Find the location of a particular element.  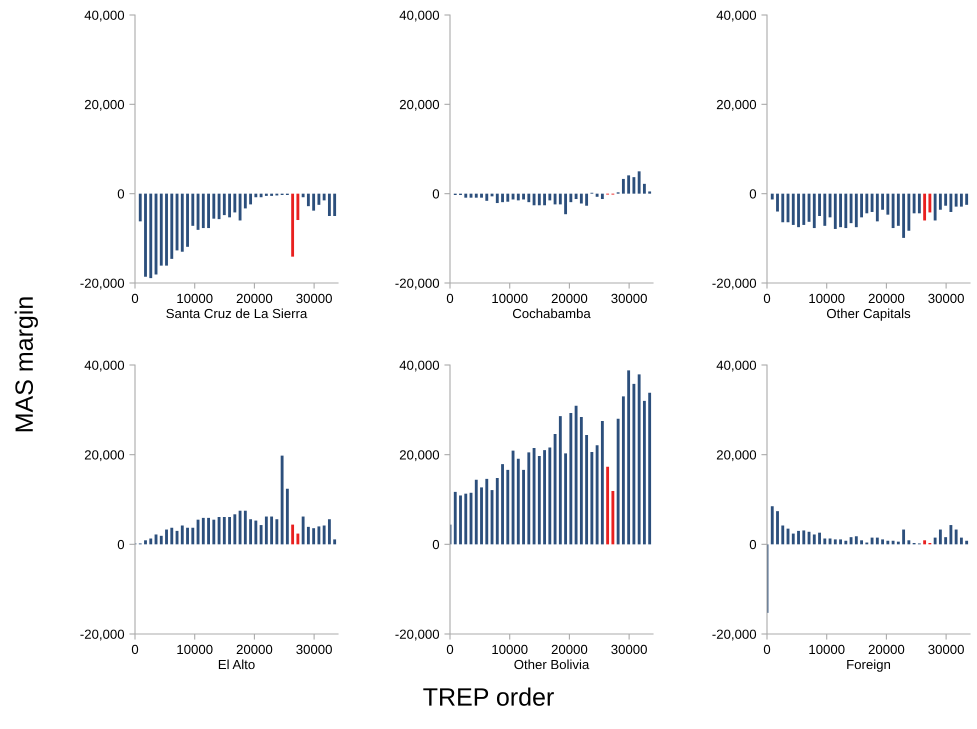

text: El Alto is located at coordinates (236, 664).